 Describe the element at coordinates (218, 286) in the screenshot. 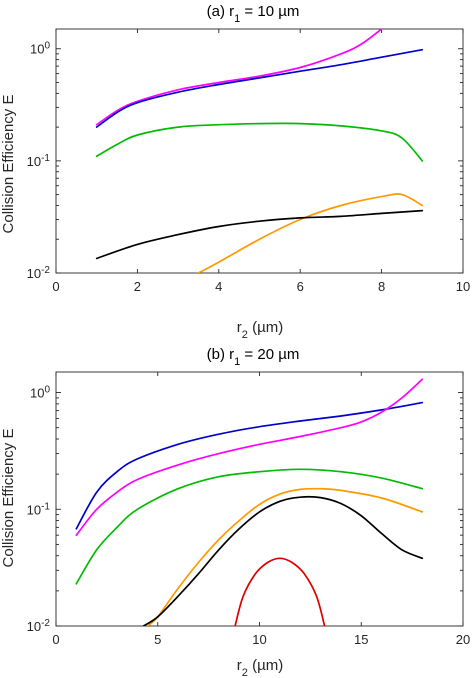

I see `x-tick-label: 4` at that location.